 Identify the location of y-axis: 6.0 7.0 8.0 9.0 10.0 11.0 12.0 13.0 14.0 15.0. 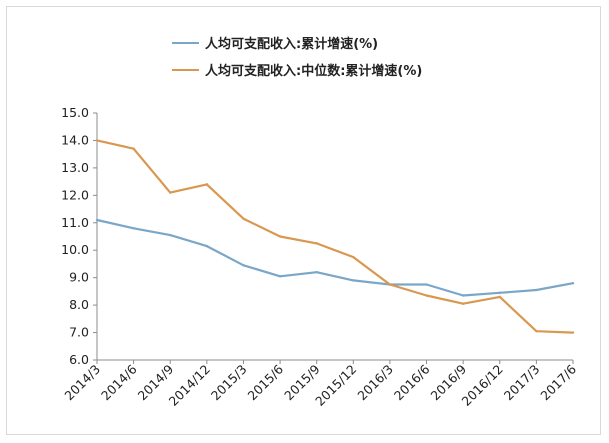
(79, 236).